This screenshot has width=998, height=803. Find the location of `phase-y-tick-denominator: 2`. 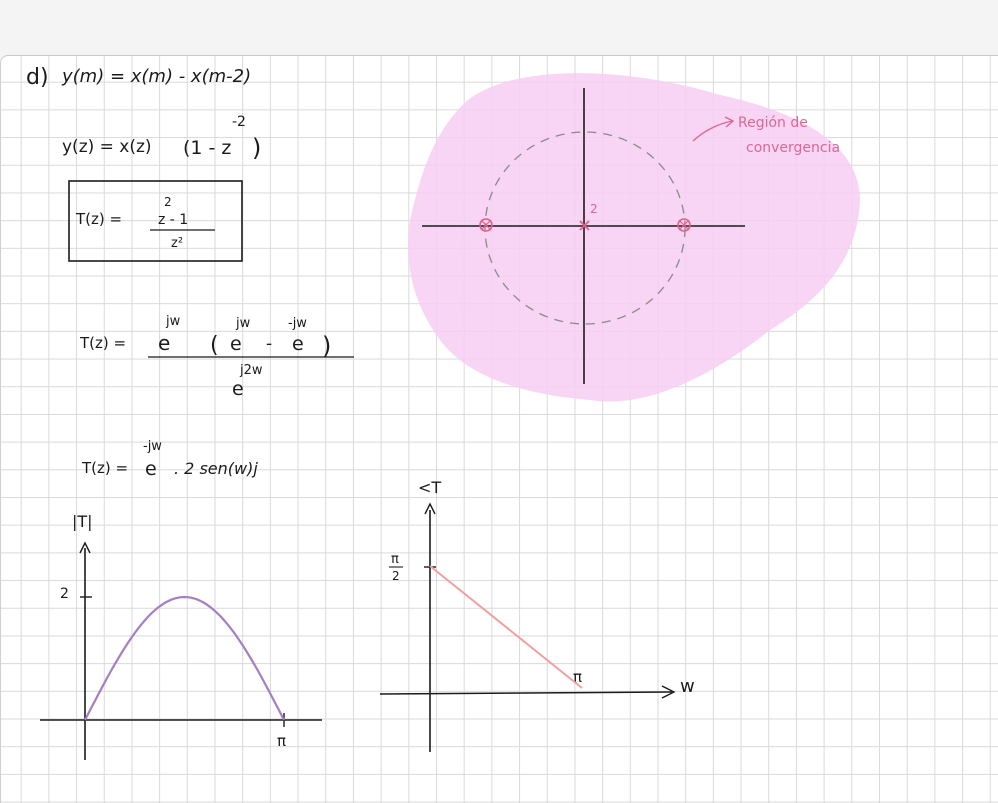

phase-y-tick-denominator: 2 is located at coordinates (396, 576).